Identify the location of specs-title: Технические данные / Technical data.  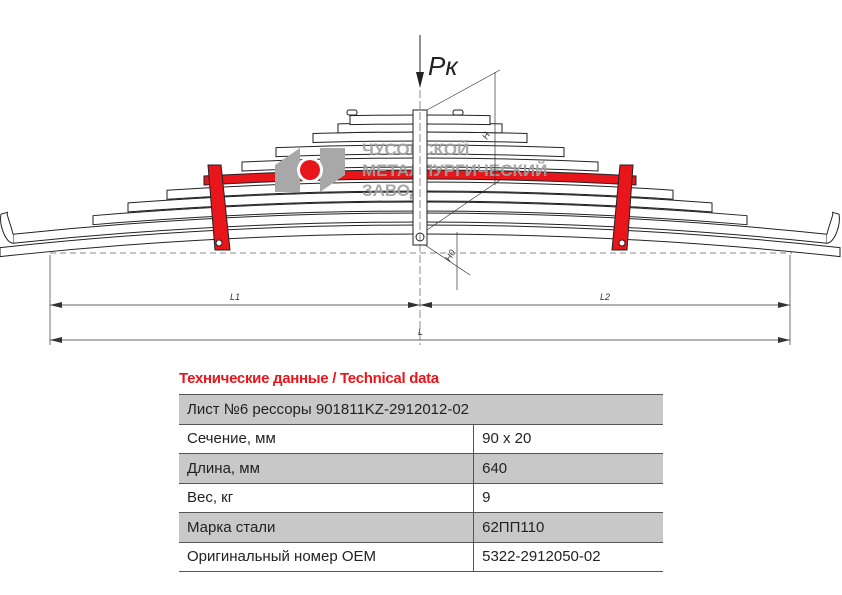
(309, 378).